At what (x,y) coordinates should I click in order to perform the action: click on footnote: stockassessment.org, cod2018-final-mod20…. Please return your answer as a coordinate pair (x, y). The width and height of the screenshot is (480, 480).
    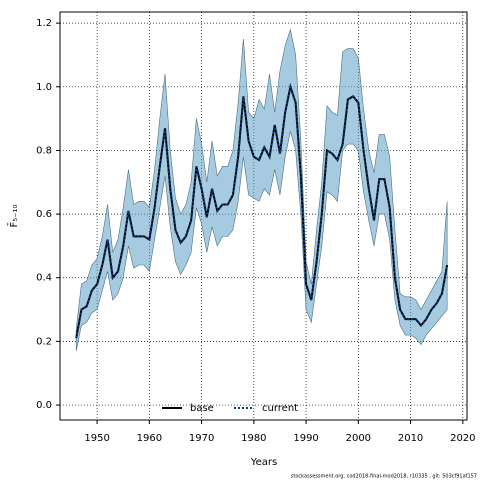
    Looking at the image, I should click on (384, 477).